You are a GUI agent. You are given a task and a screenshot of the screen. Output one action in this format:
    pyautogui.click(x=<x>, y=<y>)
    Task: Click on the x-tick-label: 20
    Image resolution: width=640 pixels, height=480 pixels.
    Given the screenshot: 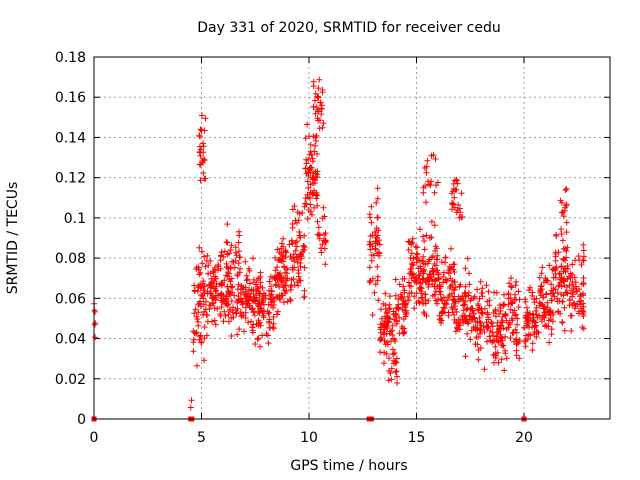 What is the action you would take?
    pyautogui.click(x=524, y=438)
    